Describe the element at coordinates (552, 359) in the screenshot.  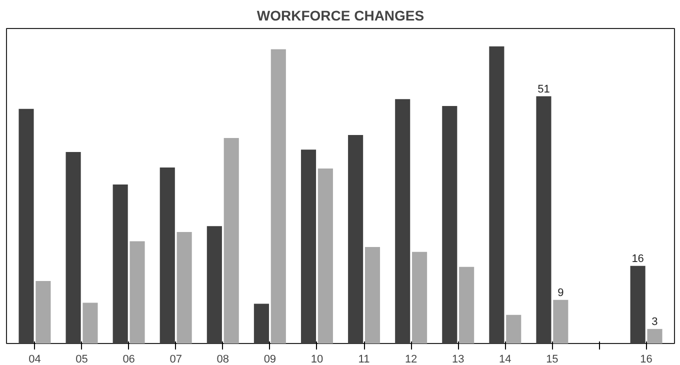
I see `x-tick-label: 15` at that location.